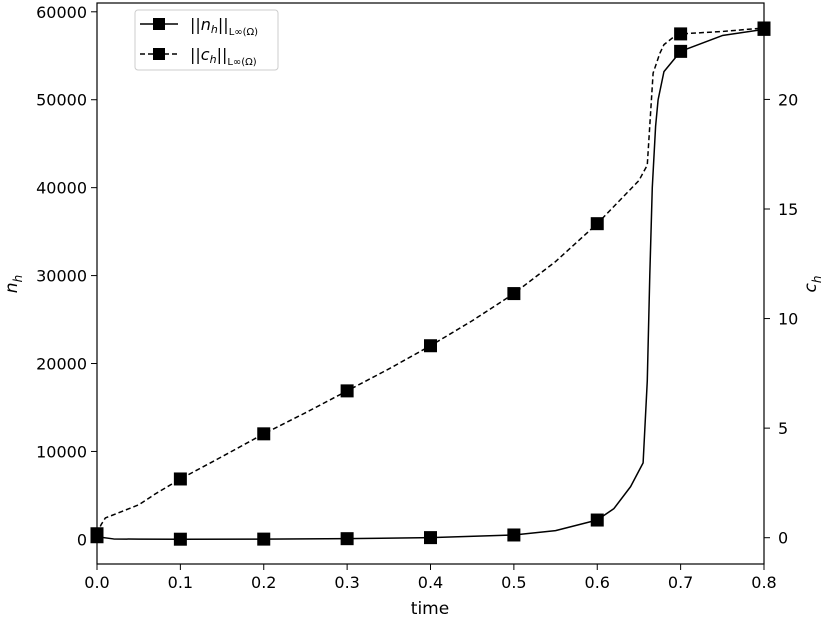  Describe the element at coordinates (61, 12) in the screenshot. I see `left-y-tick-label: 60000` at that location.